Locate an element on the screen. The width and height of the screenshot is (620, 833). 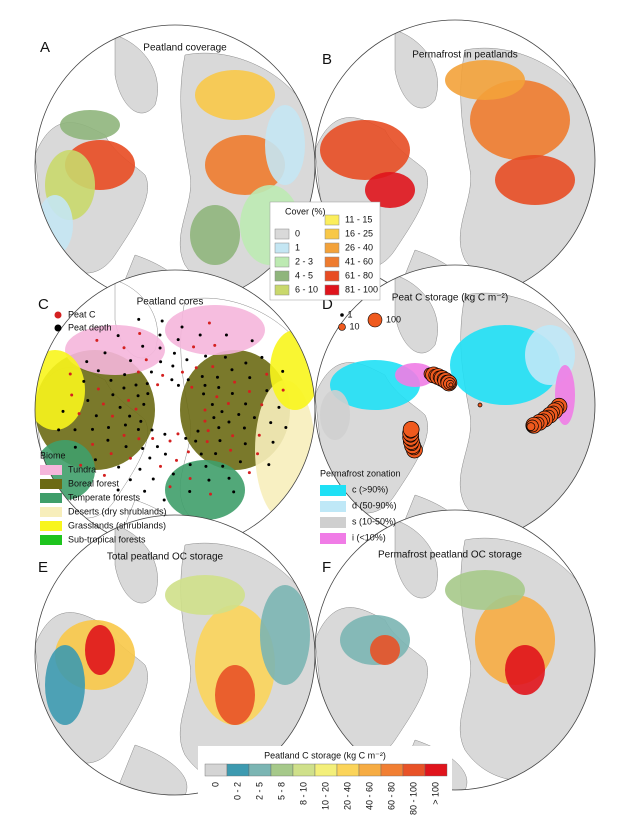
legend-title: Biome is located at coordinates (53, 455).